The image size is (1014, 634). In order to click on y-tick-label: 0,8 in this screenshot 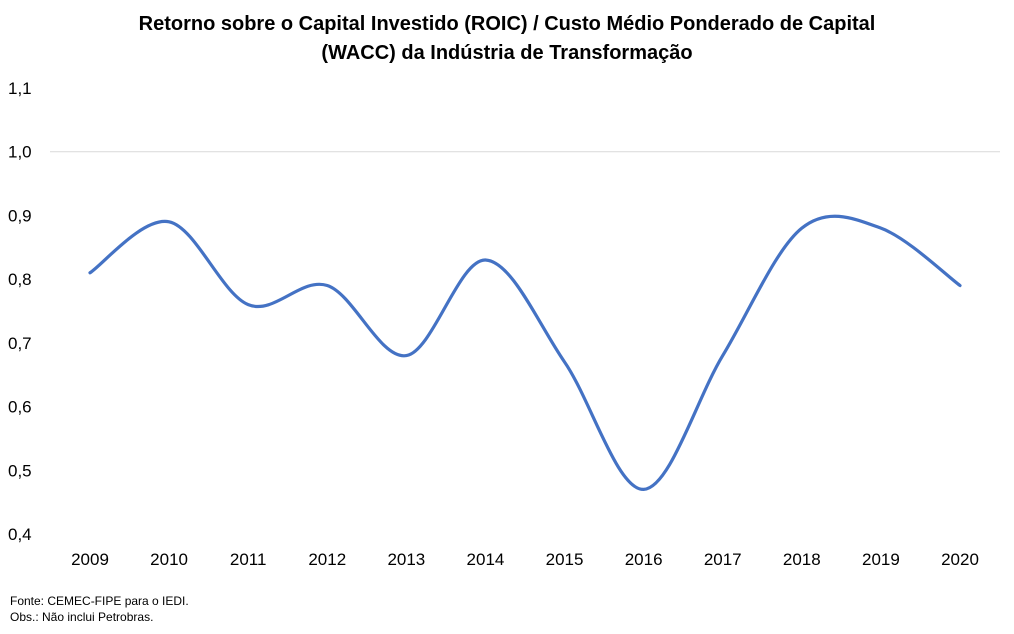, I will do `click(20, 279)`.